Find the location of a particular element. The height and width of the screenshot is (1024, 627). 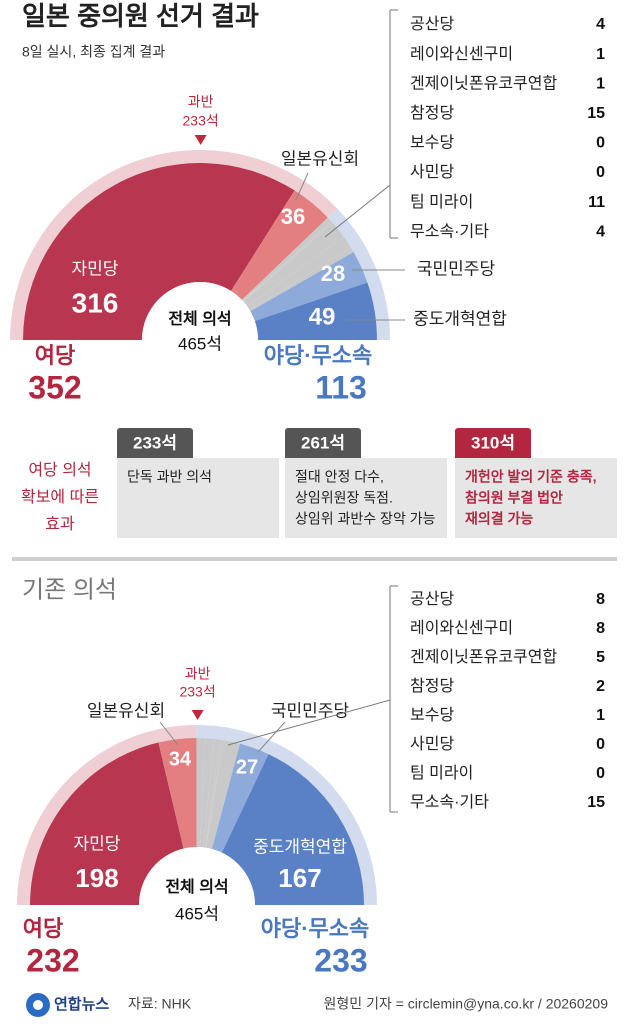

effect-text: 재의결 가능 is located at coordinates (499, 519).